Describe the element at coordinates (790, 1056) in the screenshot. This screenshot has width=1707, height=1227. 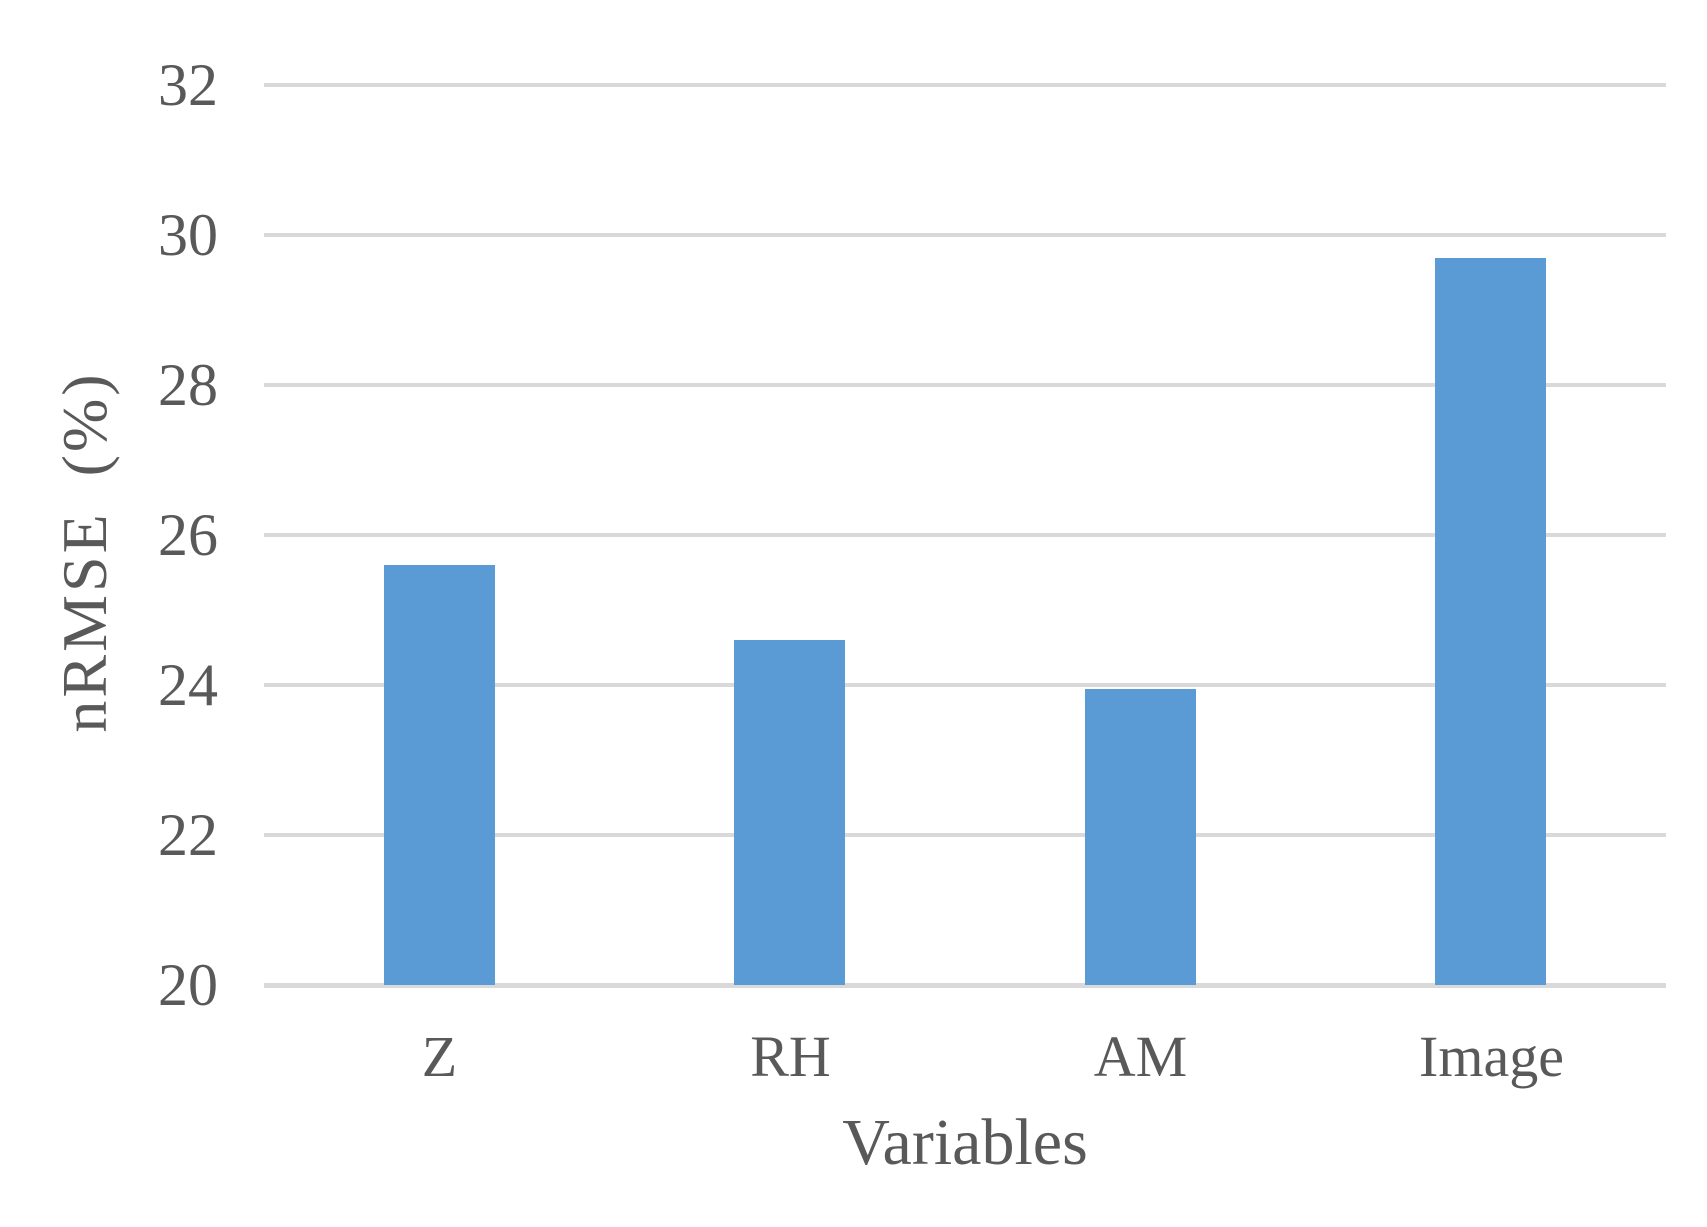
I see `x-category-label-rh: RH` at that location.